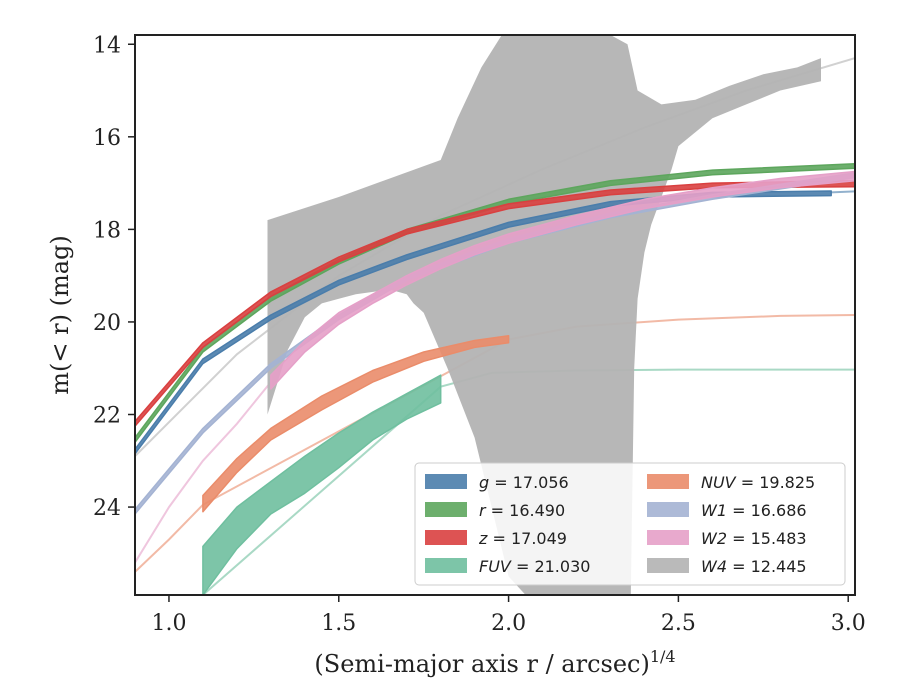 Image resolution: width=900 pixels, height=700 pixels. I want to click on x-axis-label: (Semi-major axis r / arcsec)1/4, so click(494, 662).